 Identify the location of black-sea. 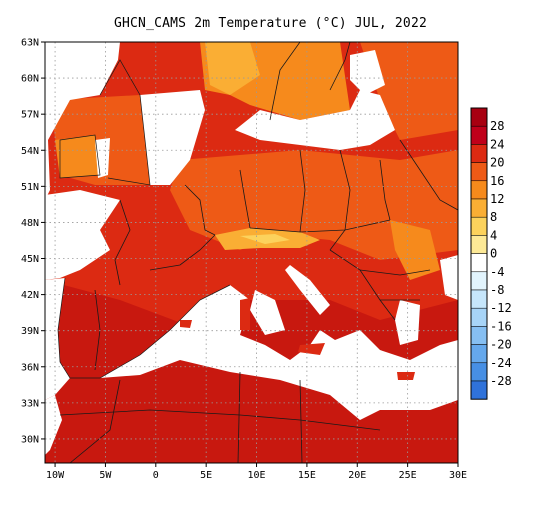
(449, 277).